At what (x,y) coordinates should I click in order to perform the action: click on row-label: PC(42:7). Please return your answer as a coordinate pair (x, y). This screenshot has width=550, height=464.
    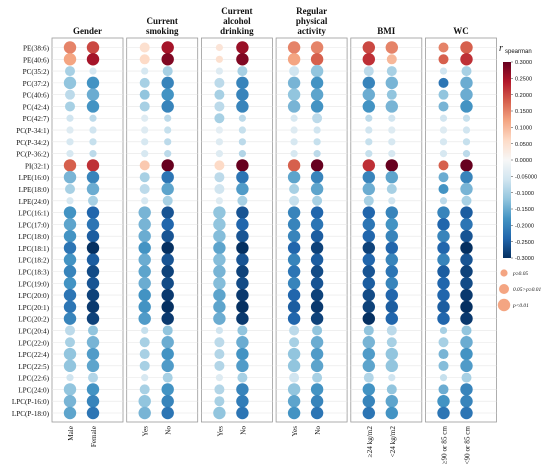
    Looking at the image, I should click on (36, 119).